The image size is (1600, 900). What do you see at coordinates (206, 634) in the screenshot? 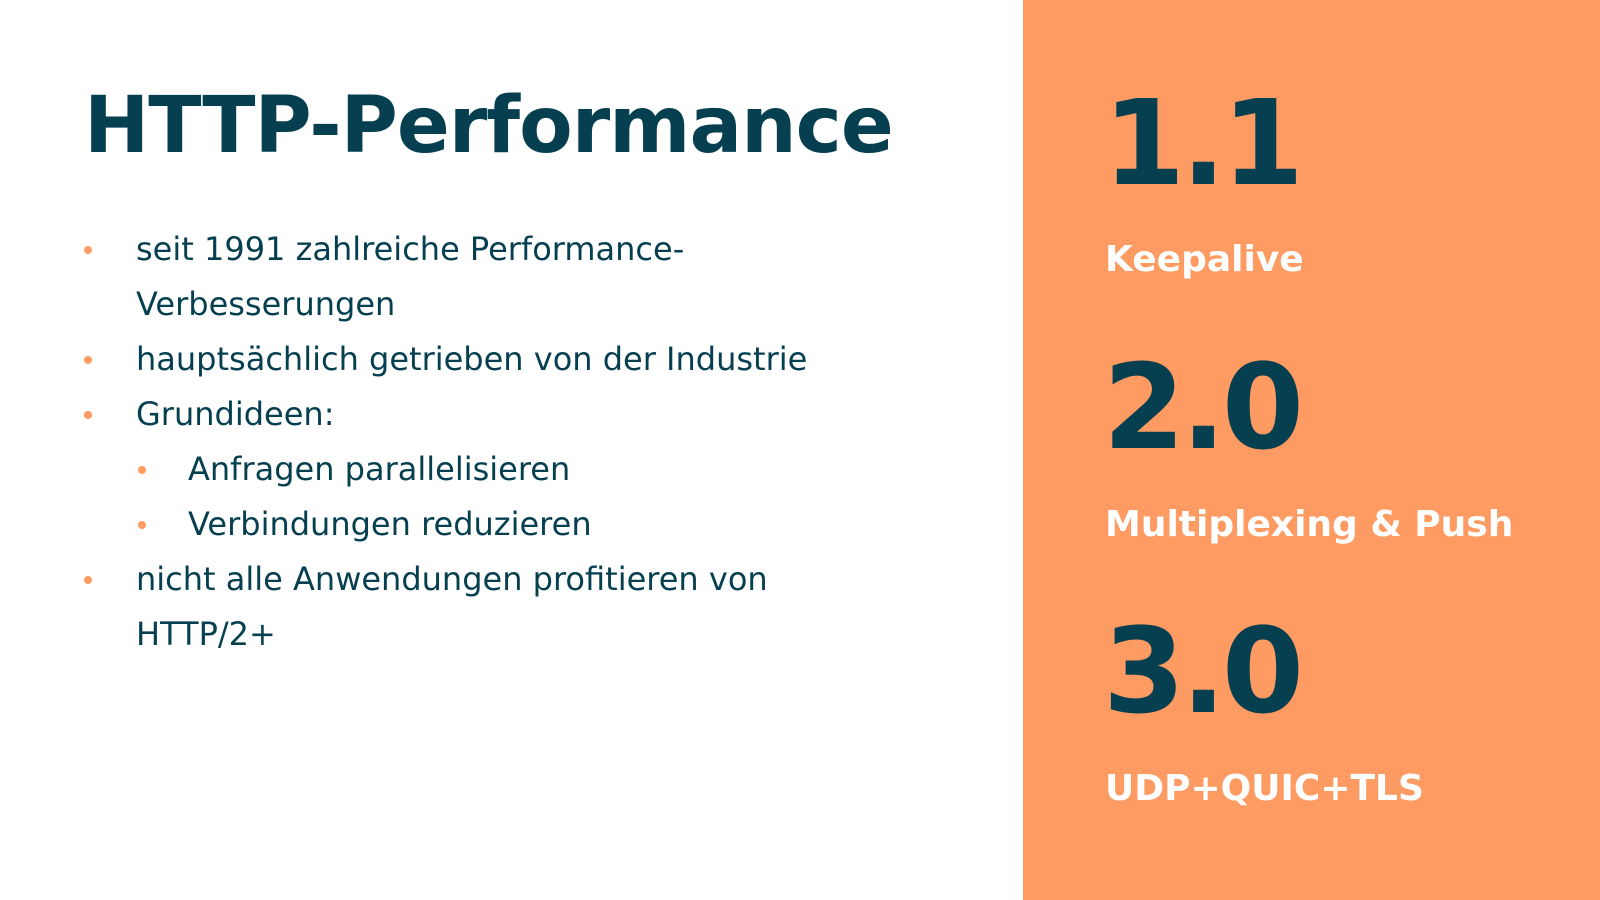
I see `bullet-text-line: HTTP/2+` at bounding box center [206, 634].